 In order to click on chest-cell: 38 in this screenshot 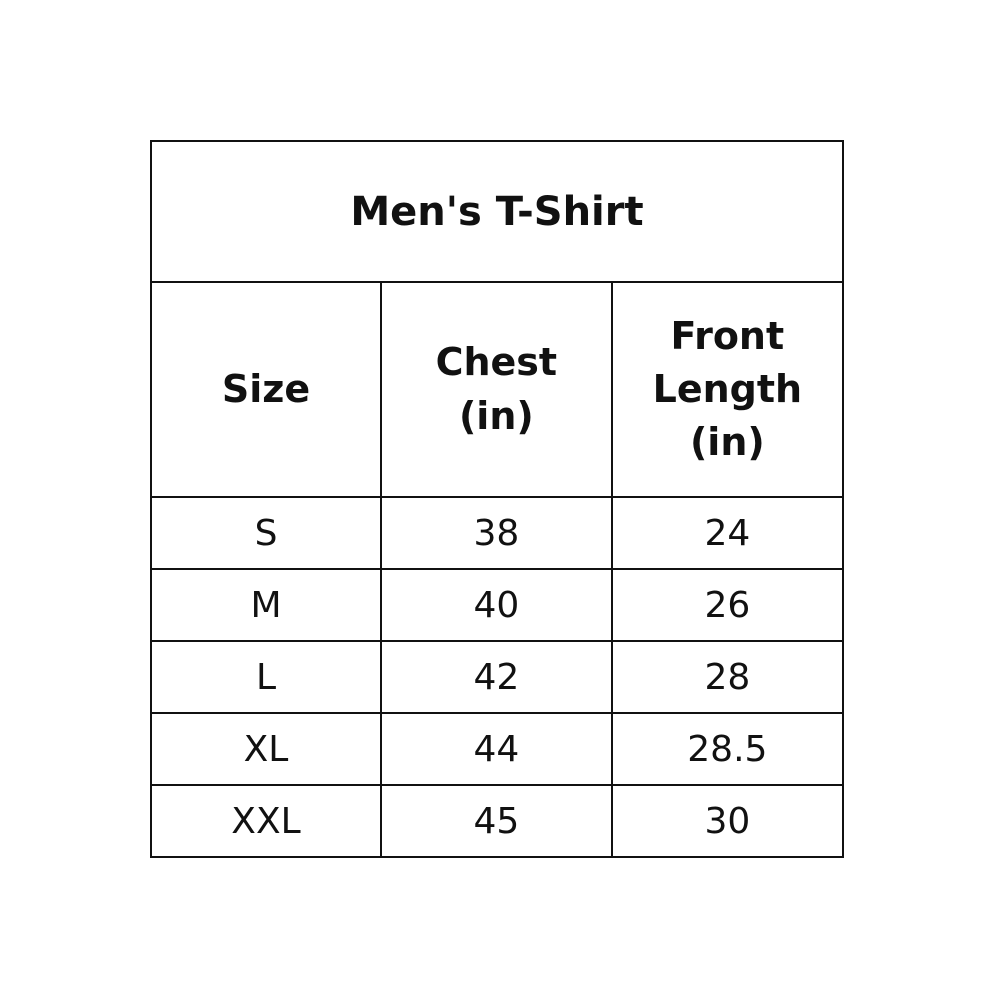, I will do `click(496, 533)`.